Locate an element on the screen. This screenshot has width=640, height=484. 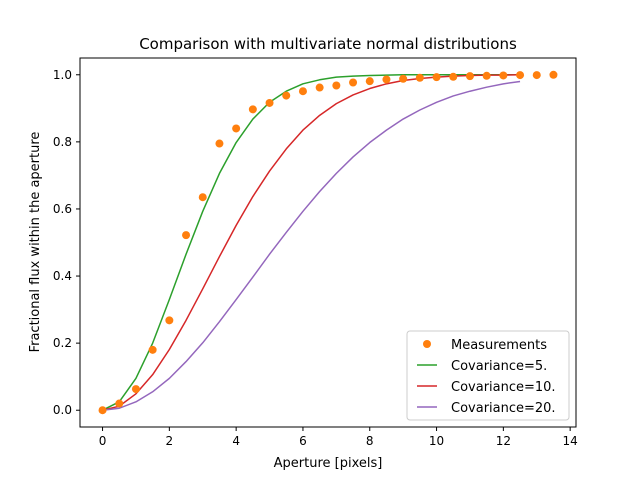
x-tick-label: 10 is located at coordinates (436, 441).